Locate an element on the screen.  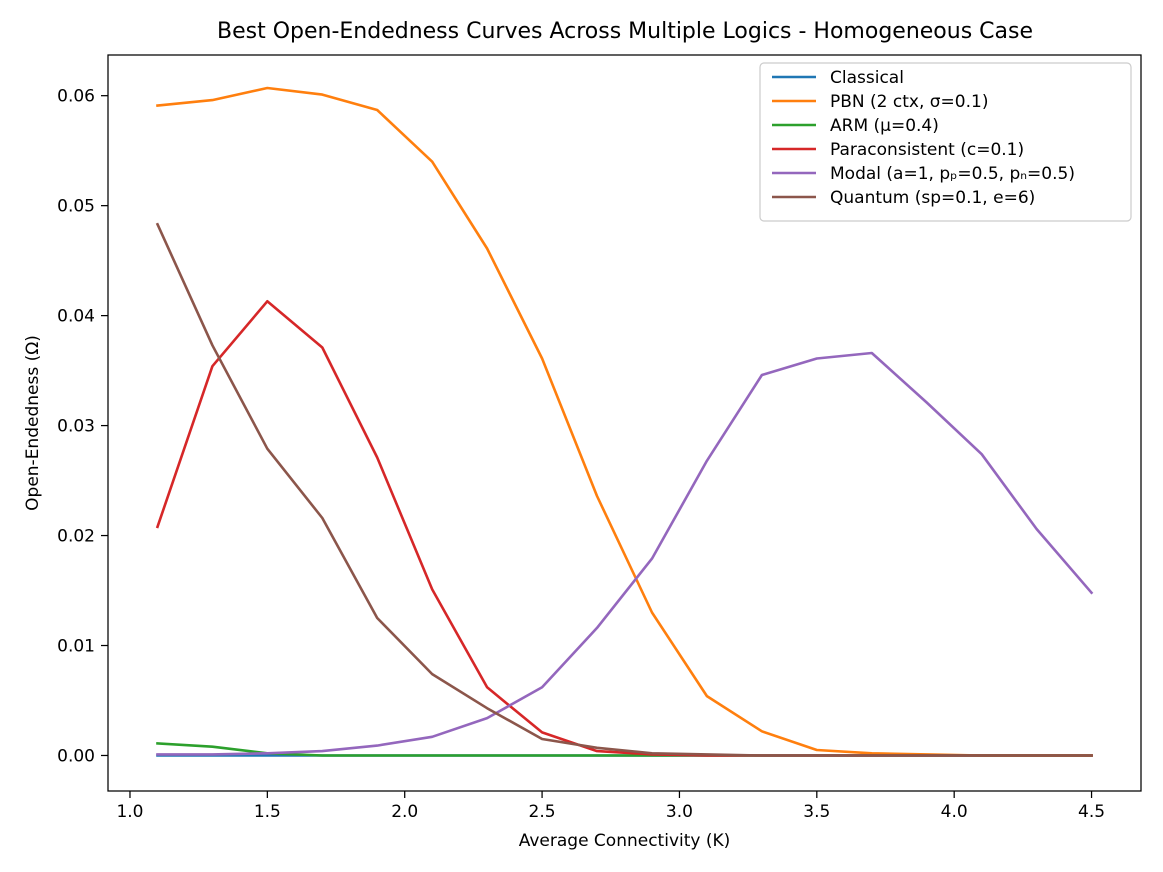
y-tick-label: 0.05 is located at coordinates (76, 207).